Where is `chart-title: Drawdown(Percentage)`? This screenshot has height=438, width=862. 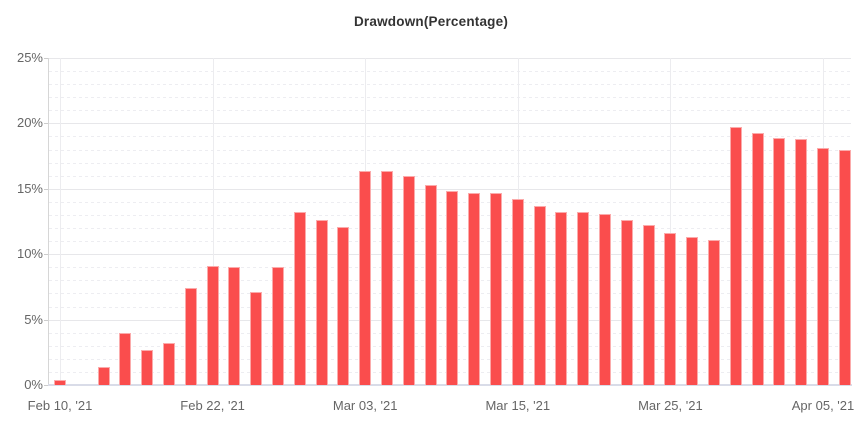 chart-title: Drawdown(Percentage) is located at coordinates (431, 21).